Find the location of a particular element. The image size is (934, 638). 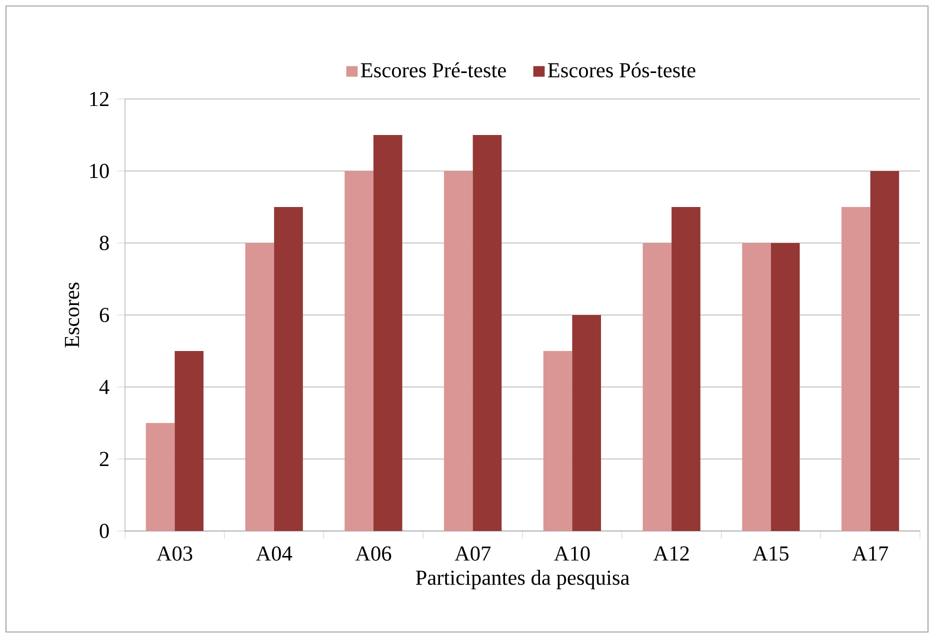

x-tick-label: A04 is located at coordinates (274, 553).